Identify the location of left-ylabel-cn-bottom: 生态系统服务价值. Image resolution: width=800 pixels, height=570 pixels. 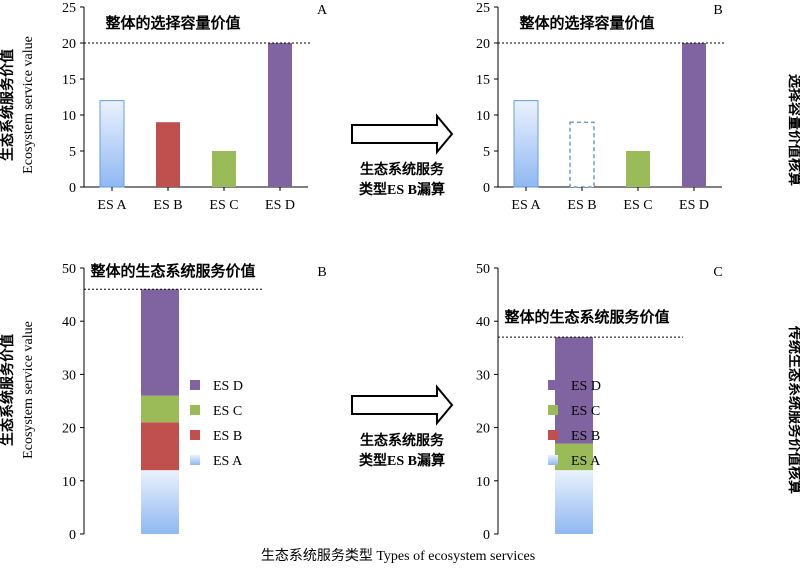
(8, 390).